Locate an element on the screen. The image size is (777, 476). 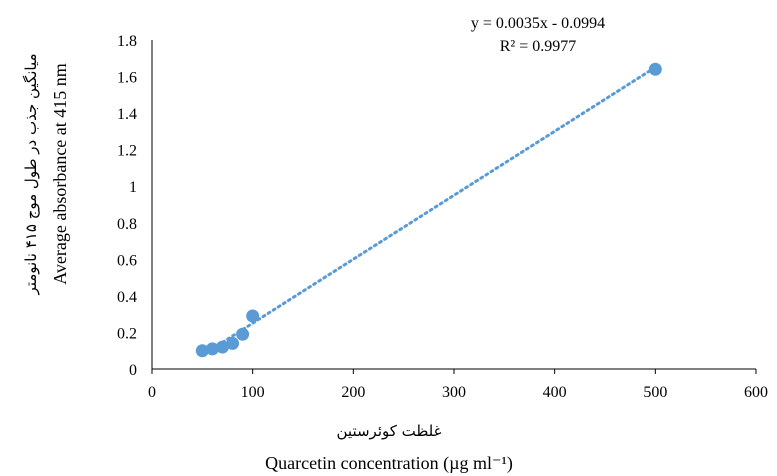
x-tick-label: 300 is located at coordinates (454, 392).